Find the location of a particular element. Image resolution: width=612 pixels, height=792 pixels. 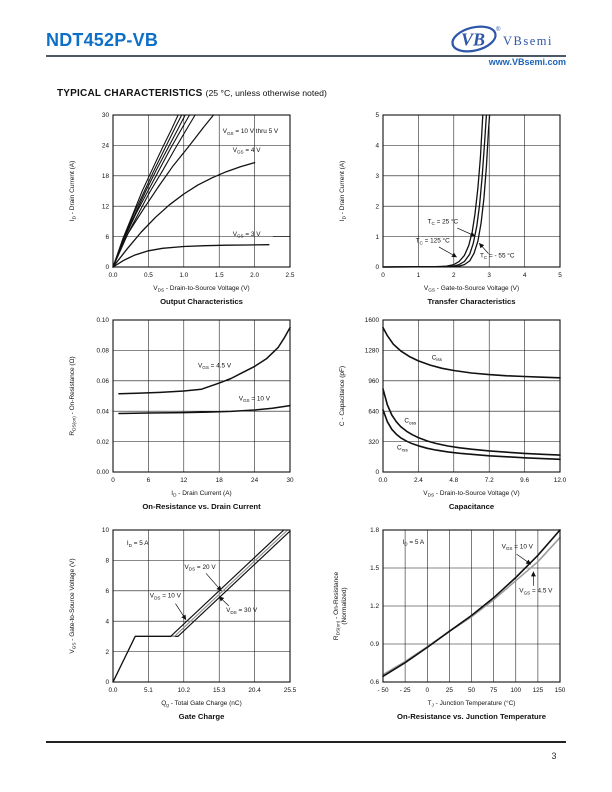

annotation-label: Coss is located at coordinates (410, 422).